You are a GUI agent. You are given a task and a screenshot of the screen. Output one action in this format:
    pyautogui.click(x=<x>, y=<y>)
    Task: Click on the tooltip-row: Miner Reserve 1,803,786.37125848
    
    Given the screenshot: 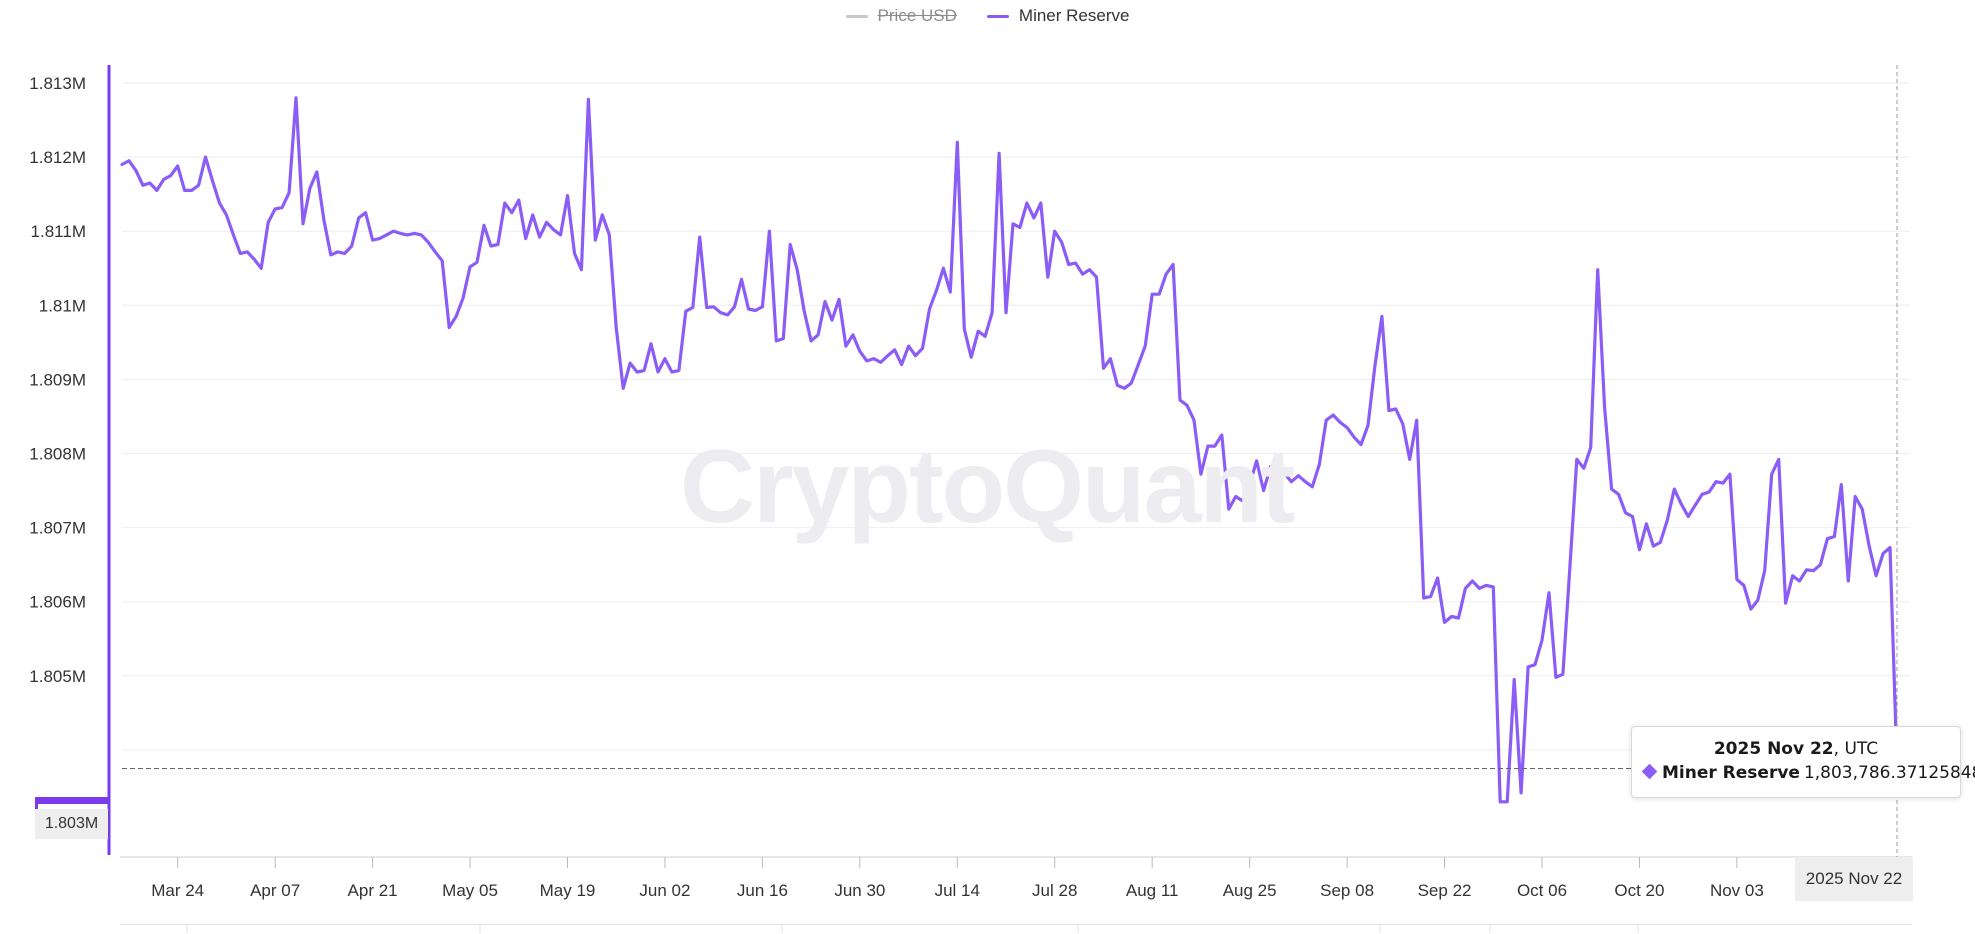 What is the action you would take?
    pyautogui.click(x=1808, y=773)
    